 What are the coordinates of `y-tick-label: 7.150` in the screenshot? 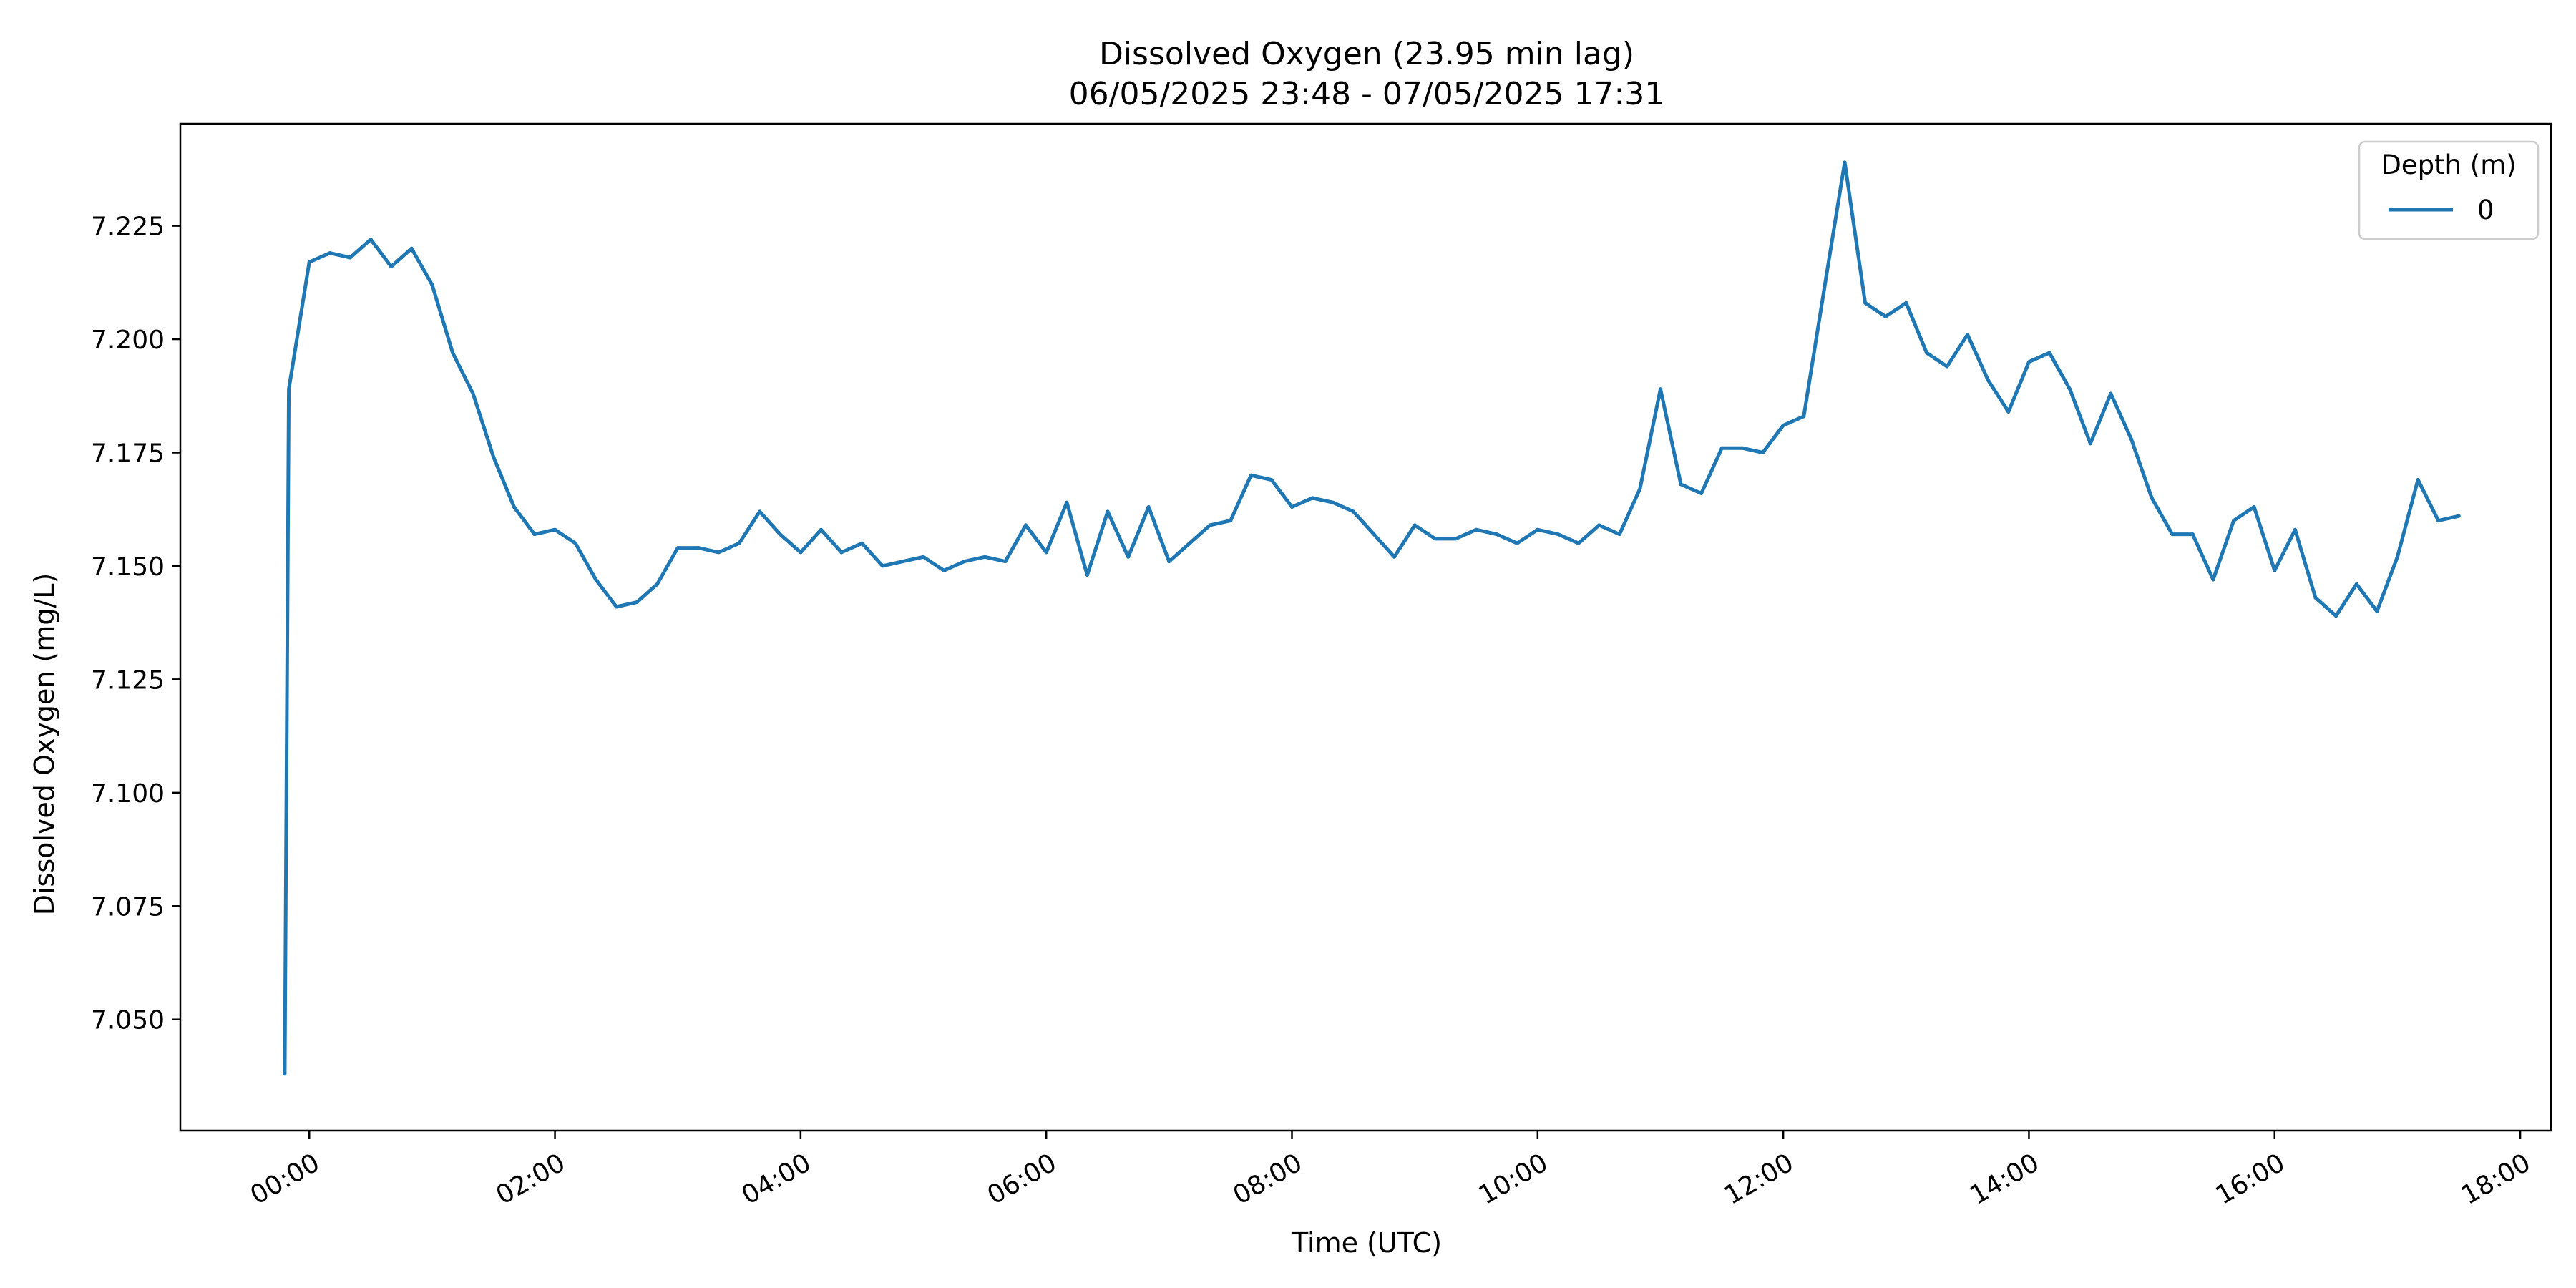 It's located at (128, 567).